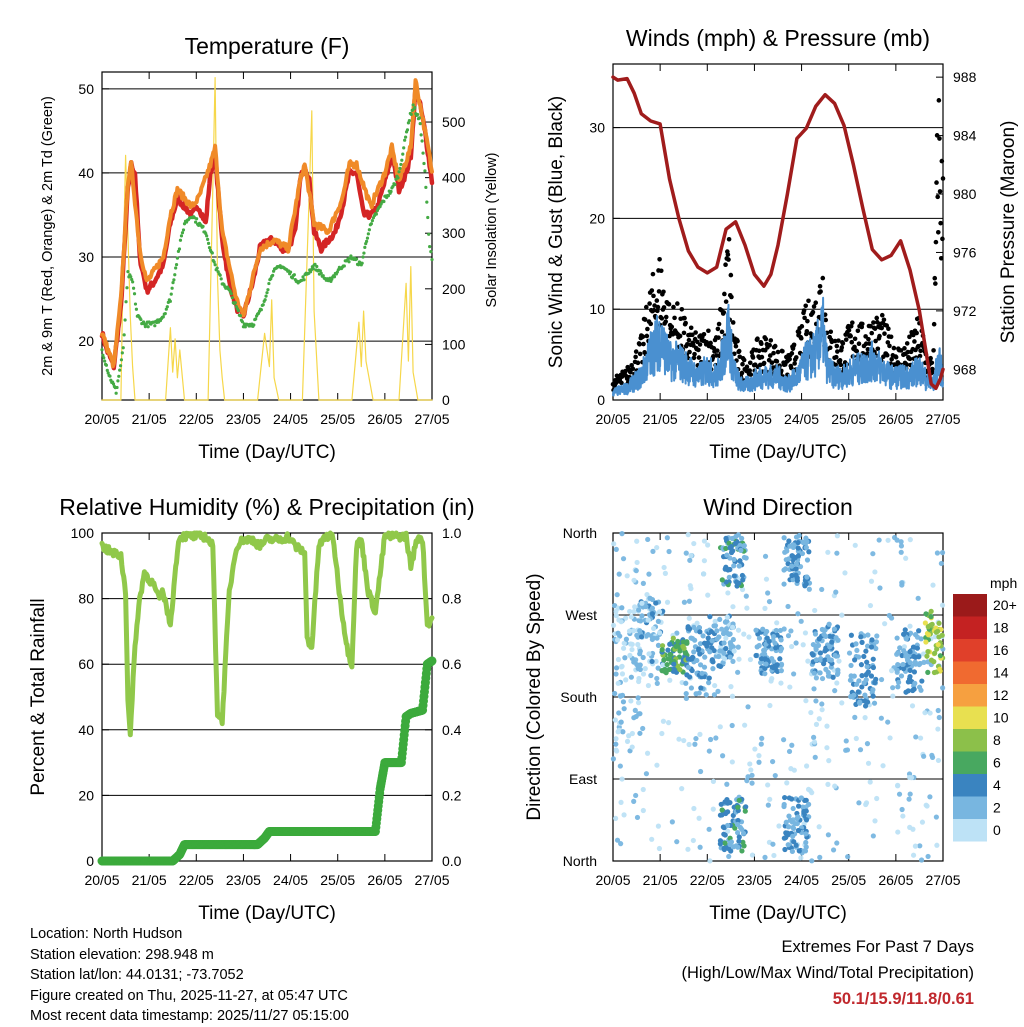 Image resolution: width=1024 pixels, height=1027 pixels. What do you see at coordinates (122, 954) in the screenshot?
I see `station-elevation: Station elevation: 298.948 m` at bounding box center [122, 954].